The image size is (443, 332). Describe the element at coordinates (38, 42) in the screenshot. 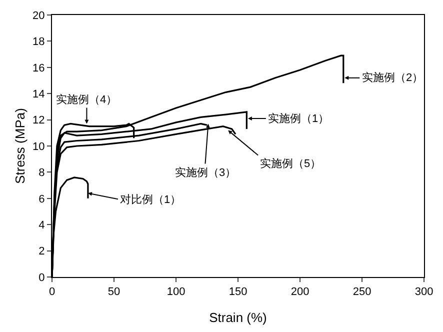

I see `y-tick-label: 18` at that location.